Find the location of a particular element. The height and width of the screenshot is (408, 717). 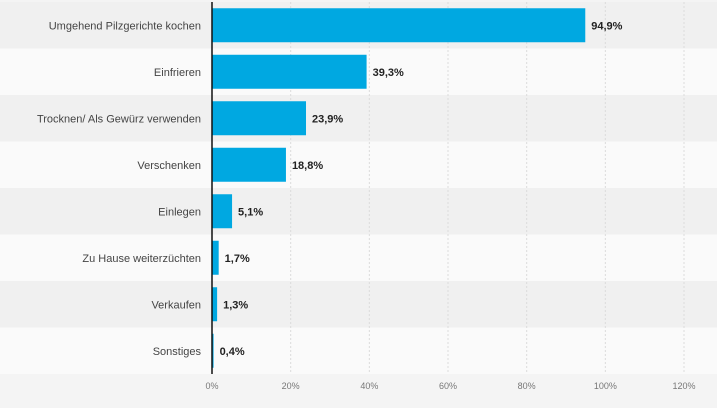

category-label: Trocknen/ Als Gewürz verwenden is located at coordinates (119, 119).